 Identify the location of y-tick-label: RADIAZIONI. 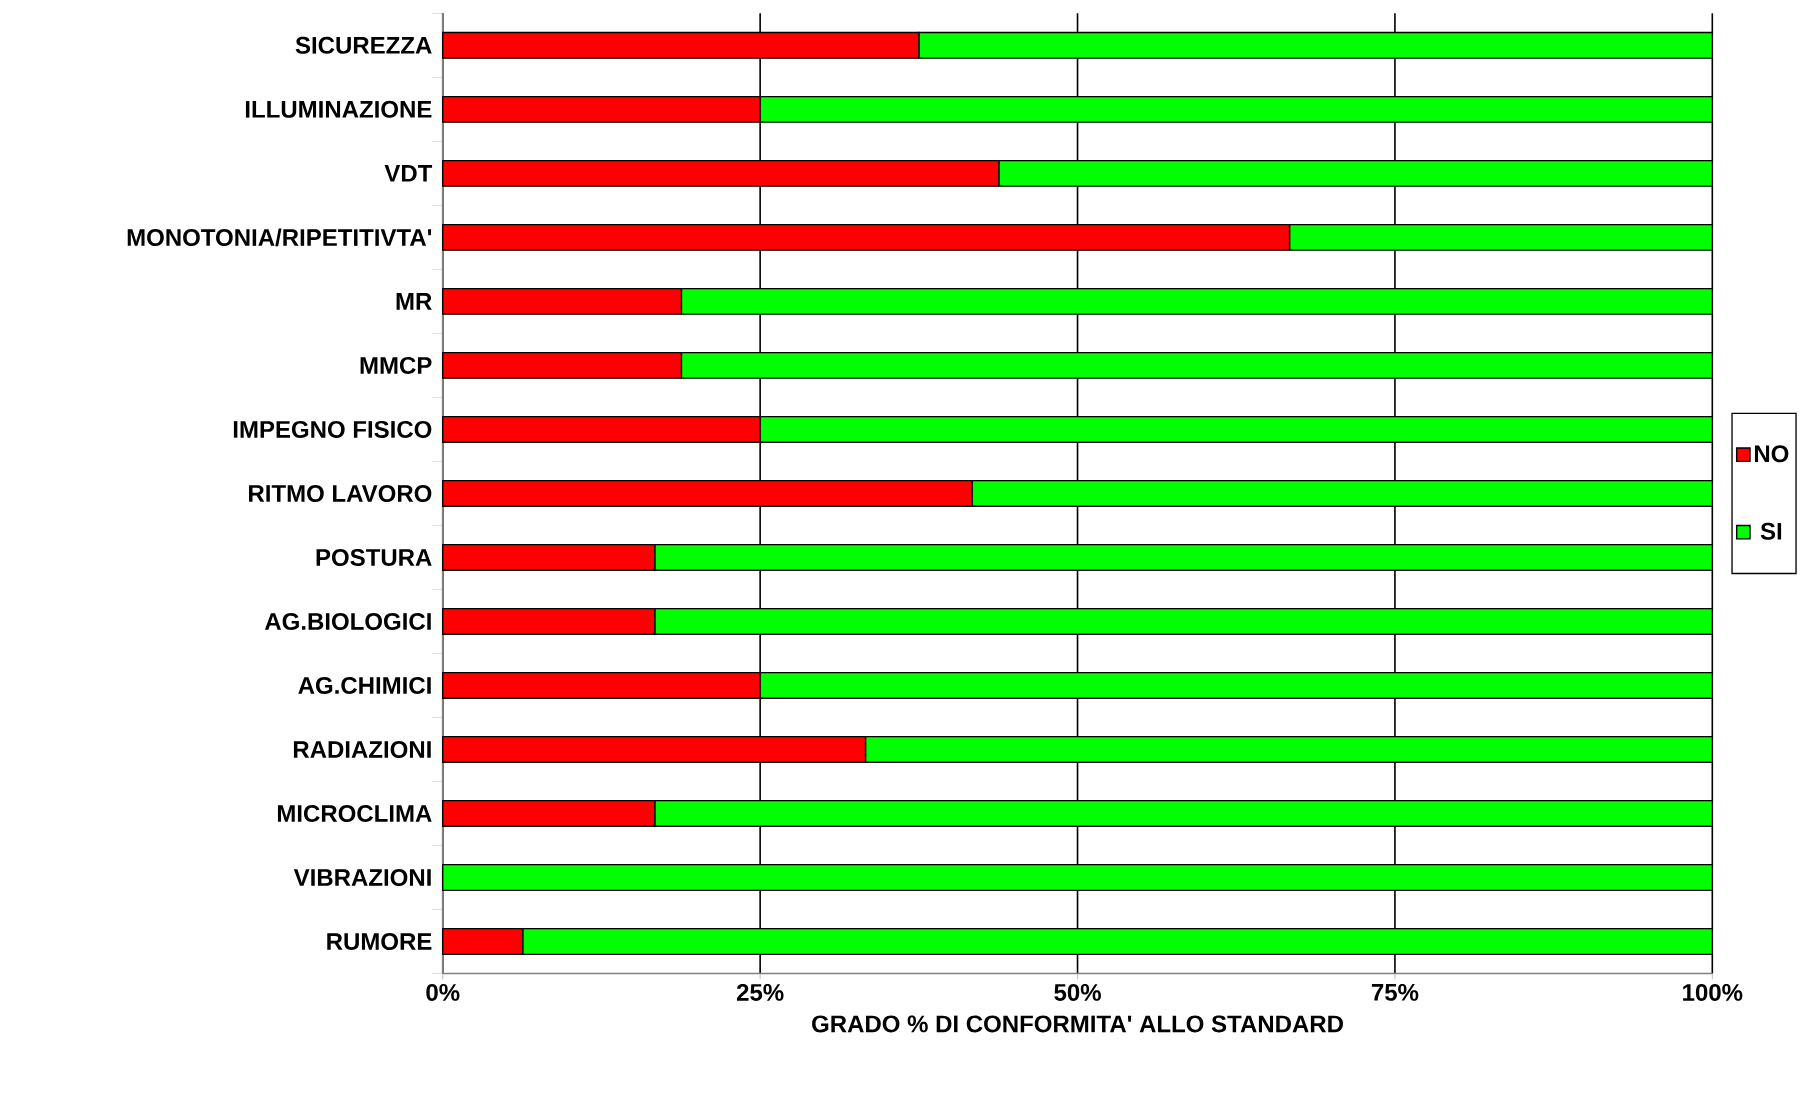
(362, 749).